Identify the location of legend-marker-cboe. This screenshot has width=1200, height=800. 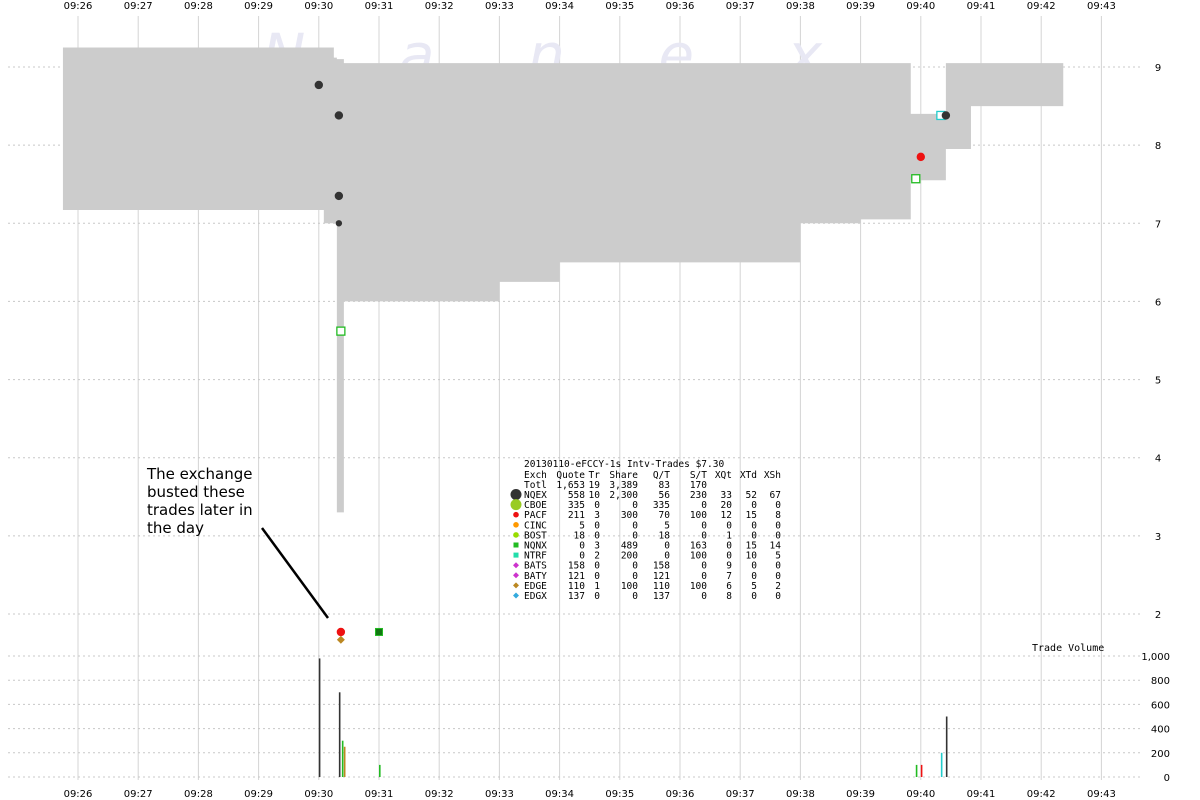
(516, 505).